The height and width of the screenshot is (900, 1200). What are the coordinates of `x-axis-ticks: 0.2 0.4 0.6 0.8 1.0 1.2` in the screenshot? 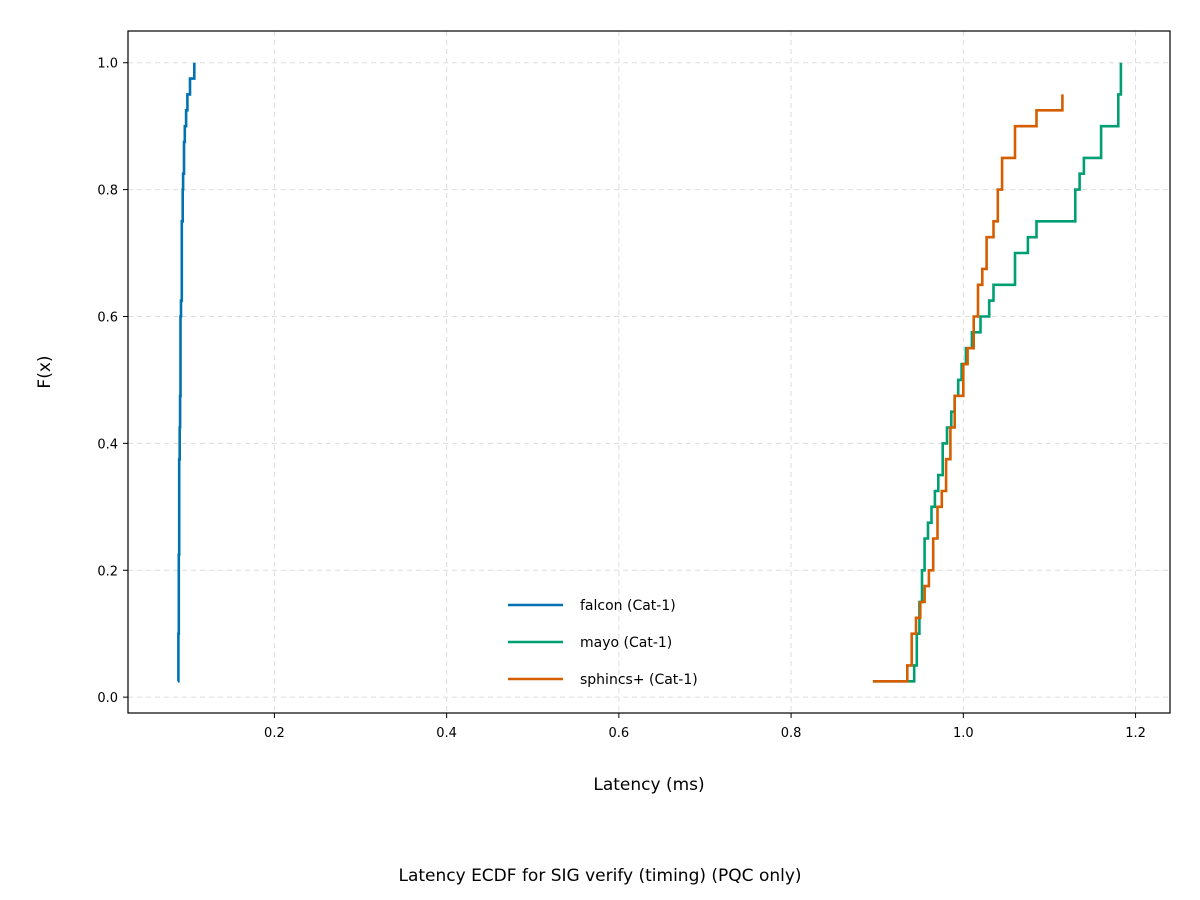 It's located at (705, 727).